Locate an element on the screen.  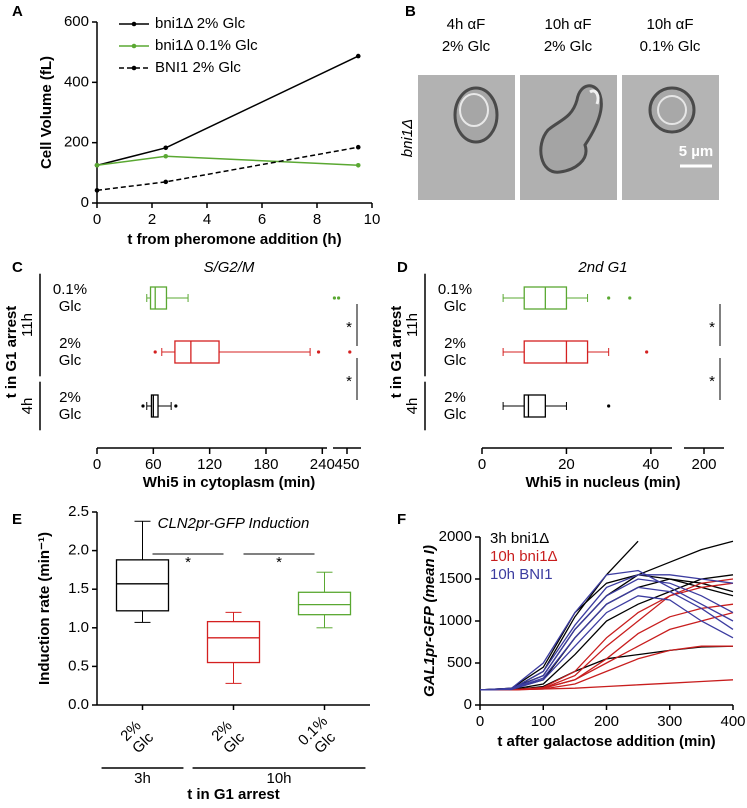
legend-label: 10h bni1Δ is located at coordinates (524, 556).